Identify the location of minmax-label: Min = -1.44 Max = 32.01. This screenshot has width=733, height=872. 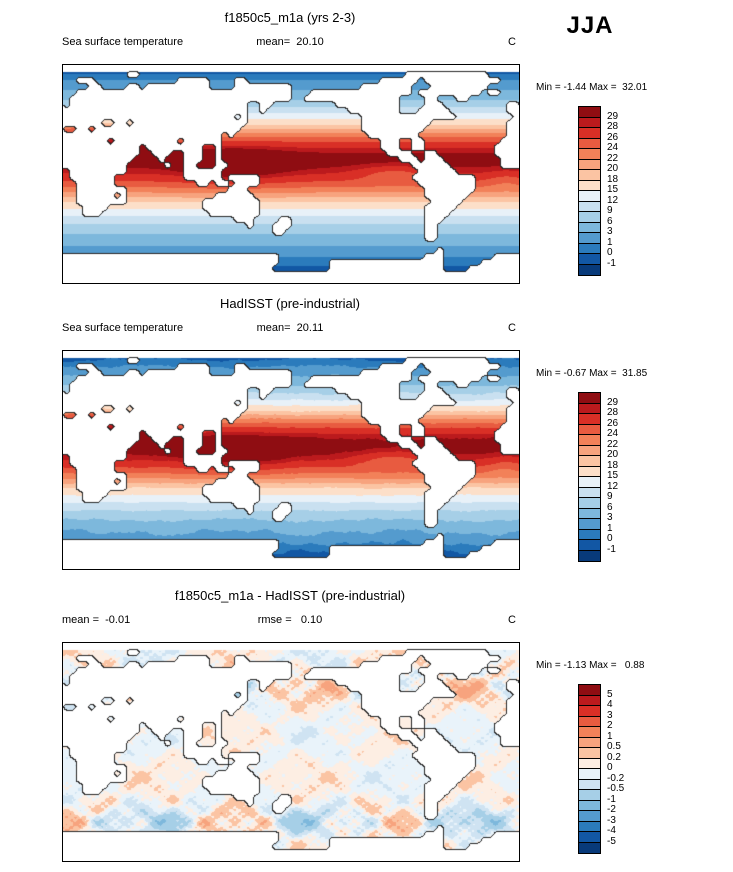
(592, 87).